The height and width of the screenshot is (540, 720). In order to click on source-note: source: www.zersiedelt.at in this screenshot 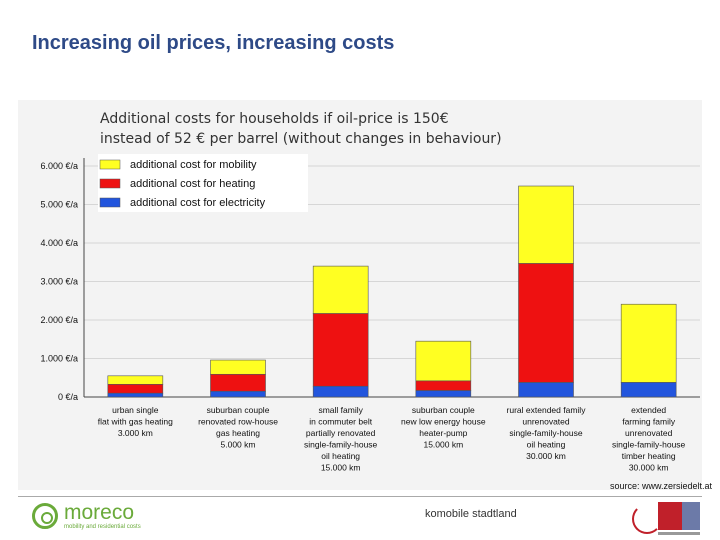, I will do `click(660, 486)`.